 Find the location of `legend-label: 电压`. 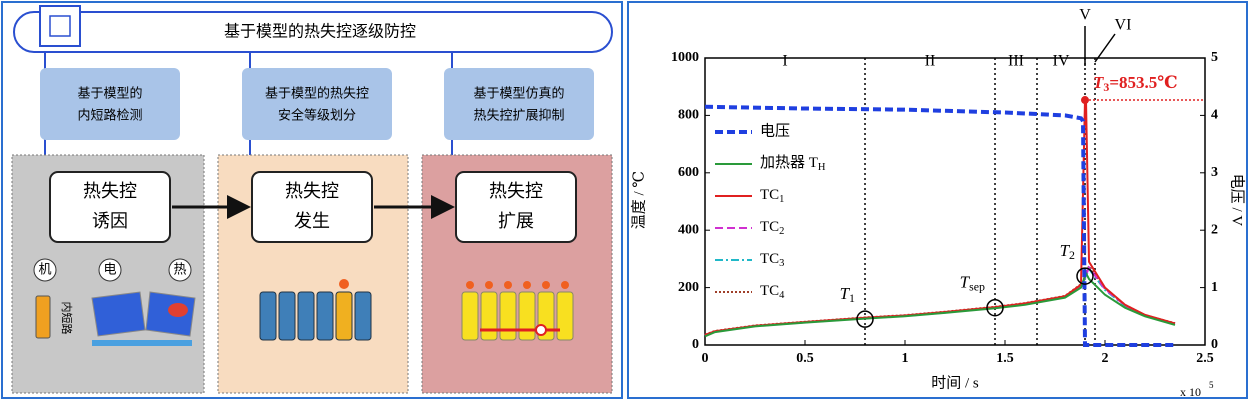

legend-label: 电压 is located at coordinates (775, 130).